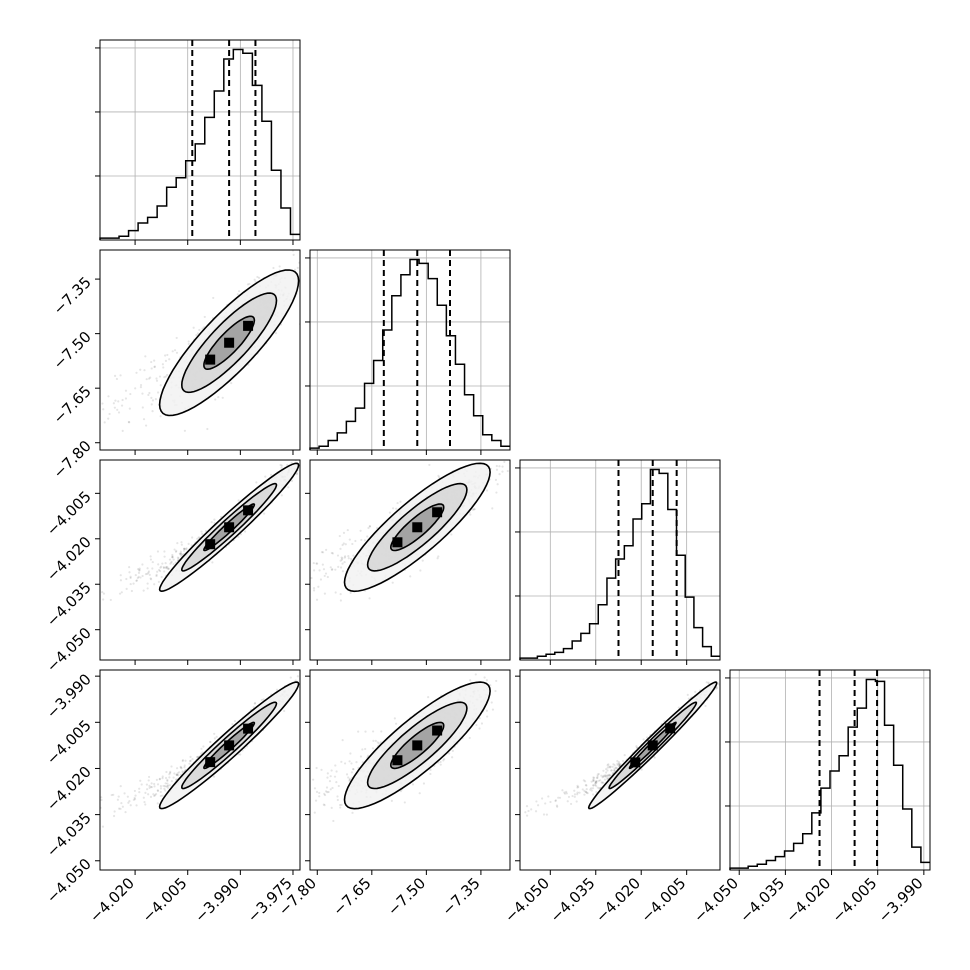  Describe the element at coordinates (830, 770) in the screenshot. I see `panel-frame` at that location.